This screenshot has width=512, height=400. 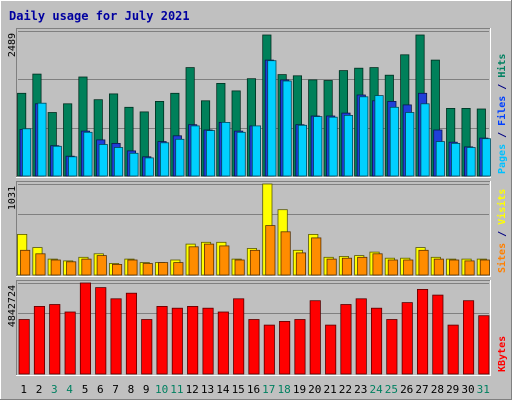 What do you see at coordinates (85, 389) in the screenshot?
I see `x-tick-label: 5` at bounding box center [85, 389].